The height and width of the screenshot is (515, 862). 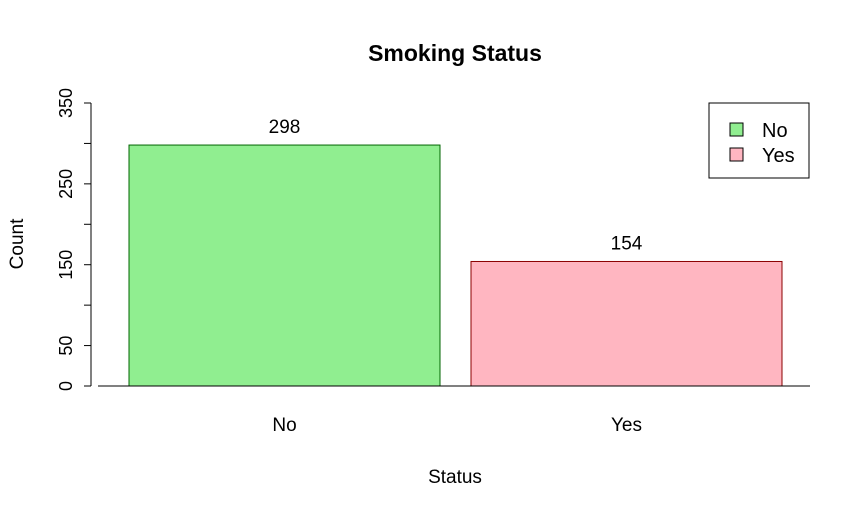 What do you see at coordinates (454, 410) in the screenshot?
I see `x-axis: No Yes` at bounding box center [454, 410].